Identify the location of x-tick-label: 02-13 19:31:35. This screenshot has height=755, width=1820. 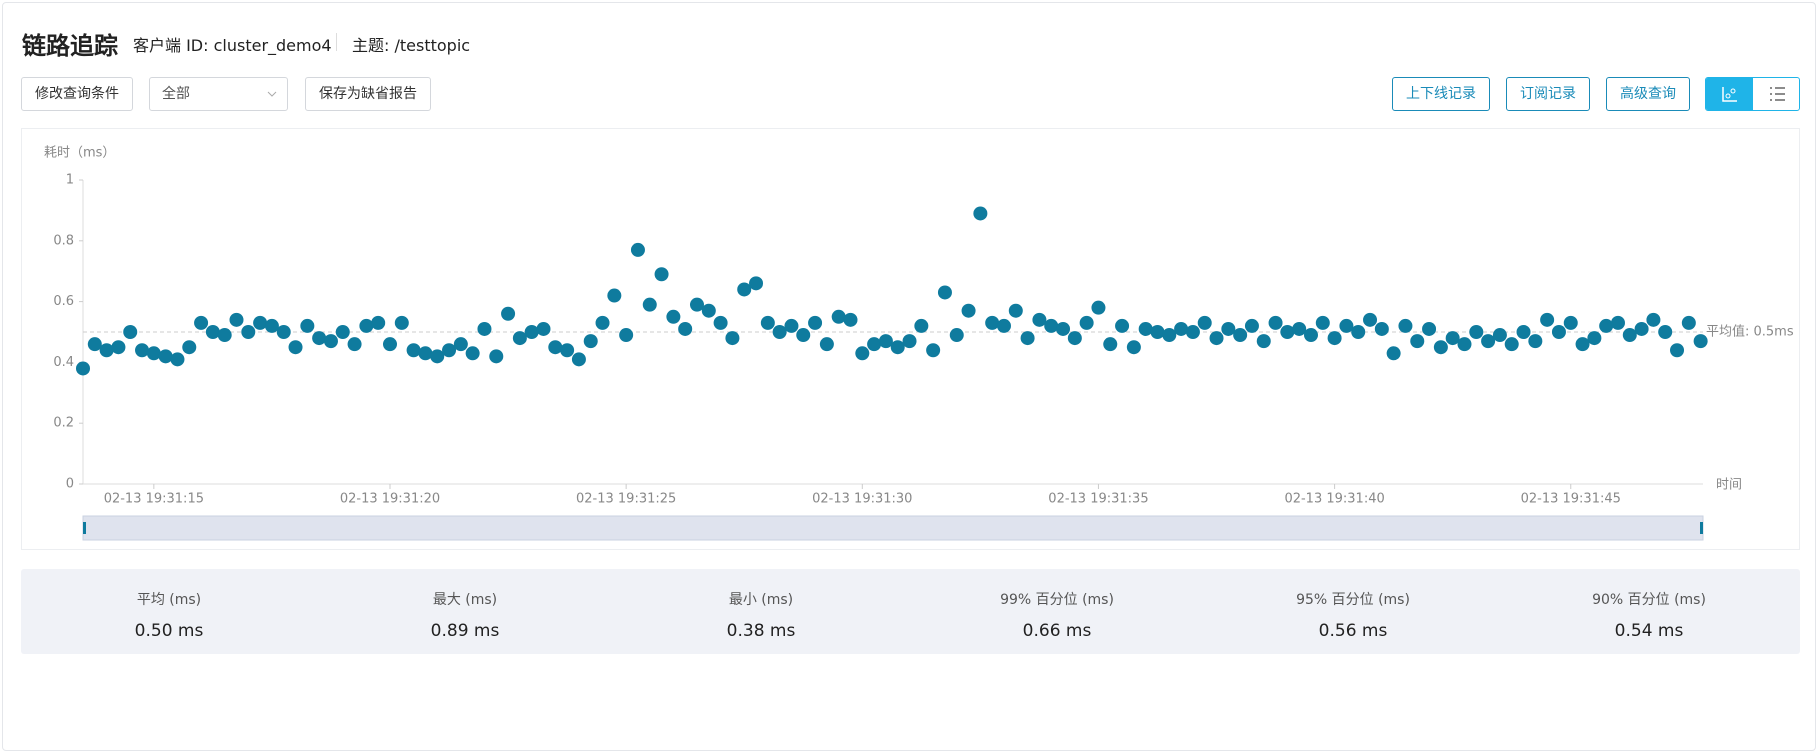
(1098, 499).